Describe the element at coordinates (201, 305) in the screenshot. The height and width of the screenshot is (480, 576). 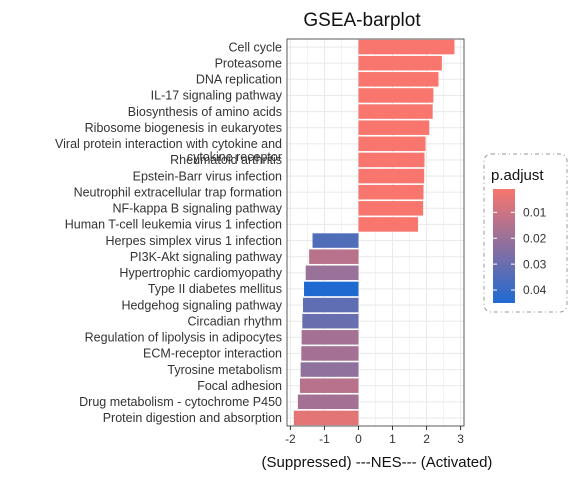
I see `category-label: Hedgehog signaling pathway` at that location.